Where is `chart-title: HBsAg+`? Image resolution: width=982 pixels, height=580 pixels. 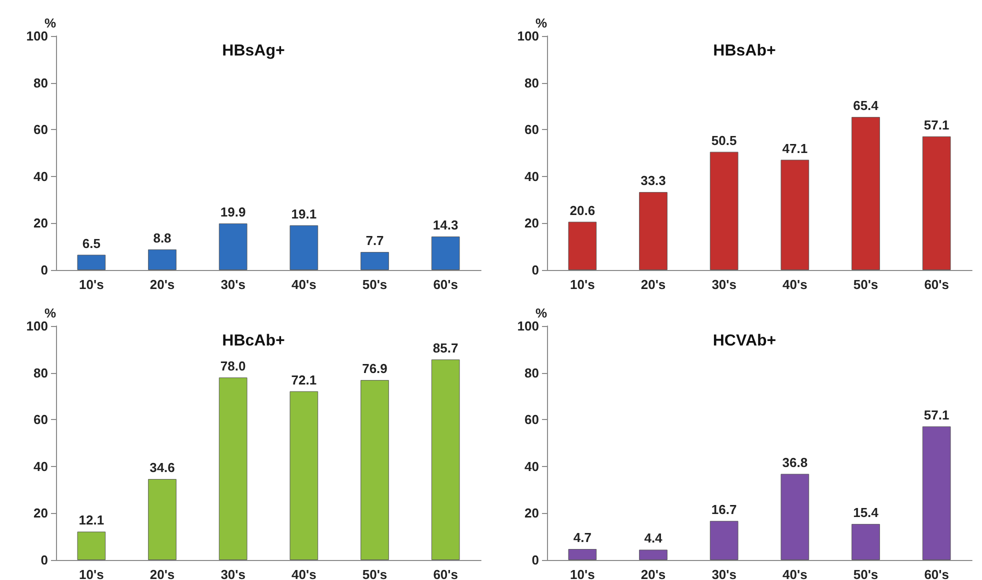
chart-title: HBsAg+ is located at coordinates (253, 51).